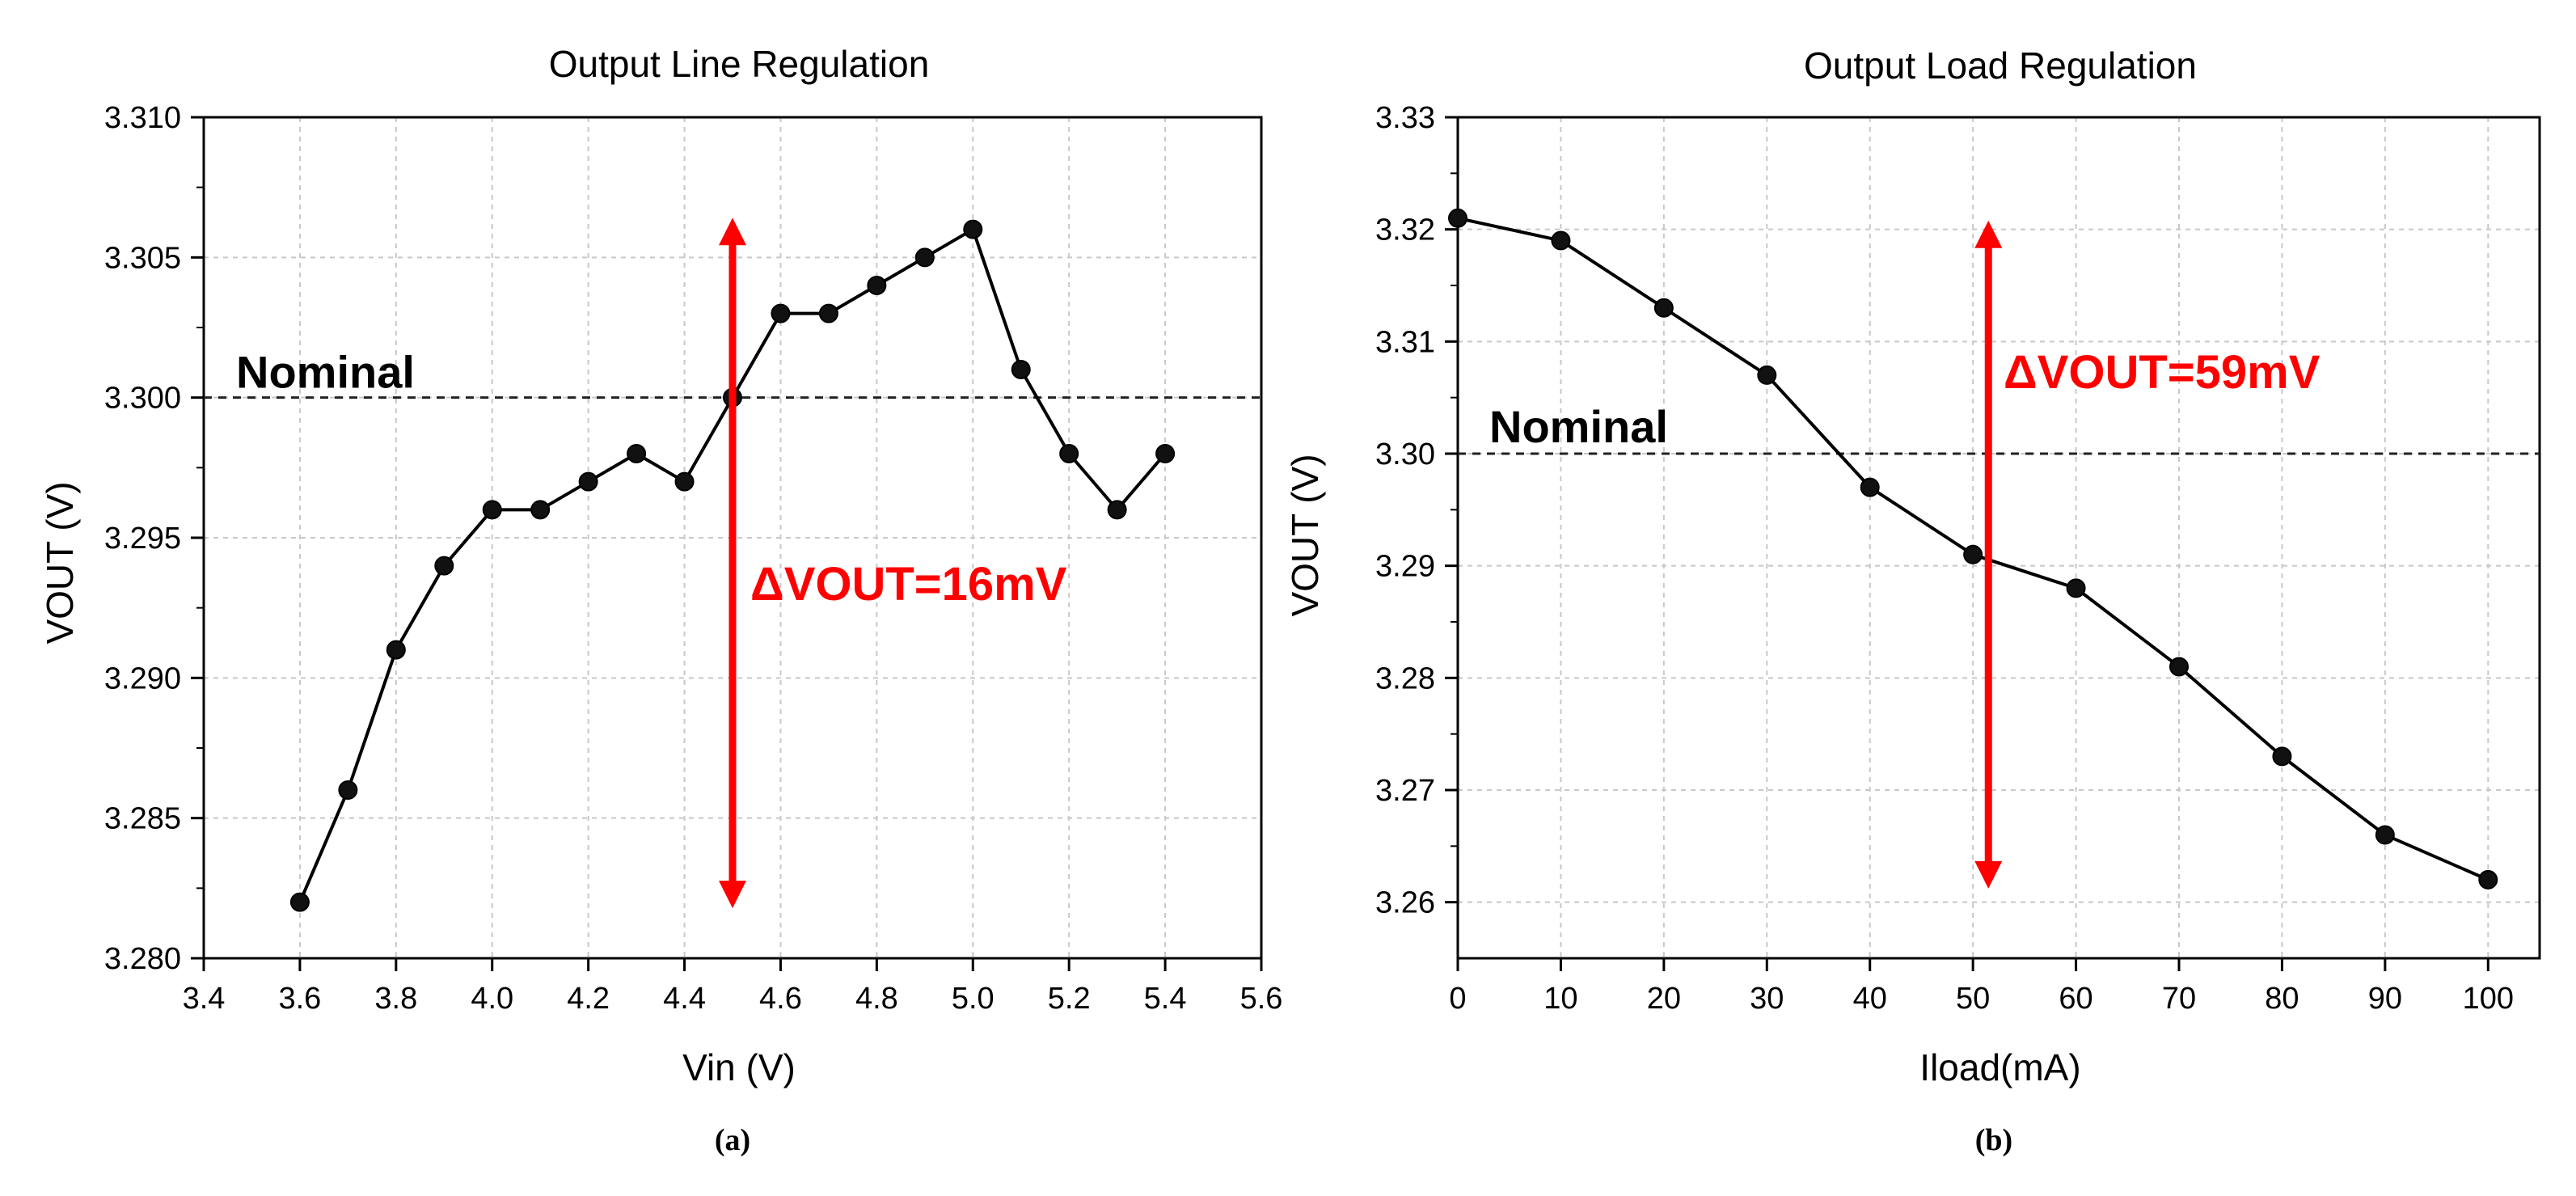 The image size is (2576, 1196). I want to click on x-tick-label: 5.4, so click(1165, 999).